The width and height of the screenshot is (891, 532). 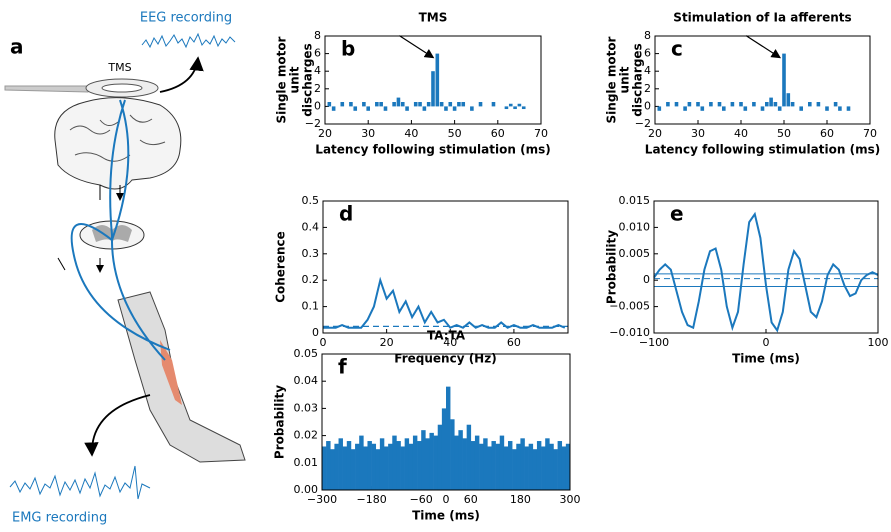 I want to click on x-axis-label: Frequency (Hz), so click(x=445, y=359).